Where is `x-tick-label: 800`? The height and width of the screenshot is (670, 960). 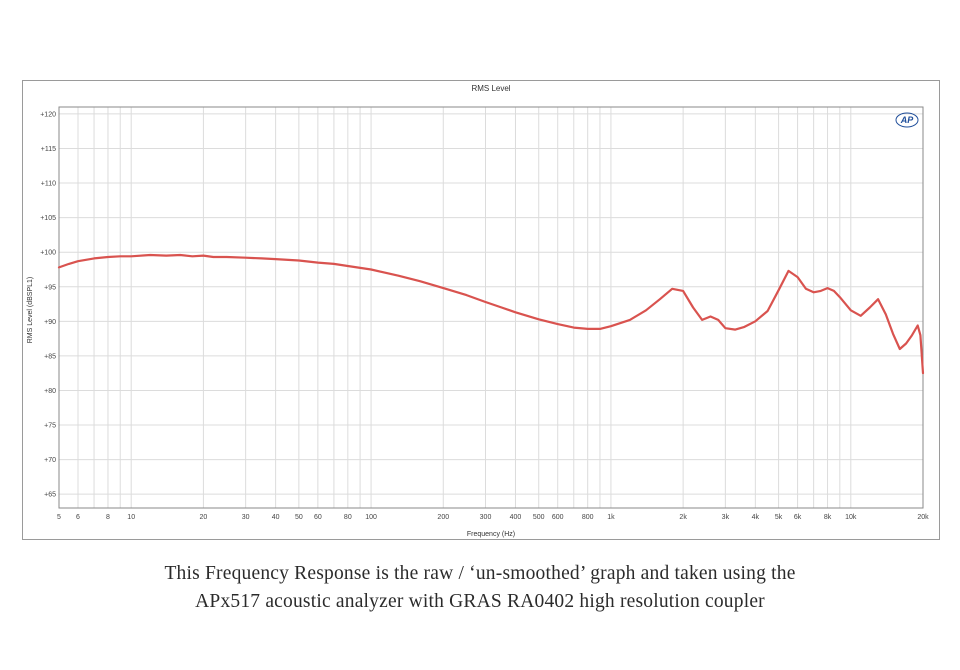 x-tick-label: 800 is located at coordinates (588, 517).